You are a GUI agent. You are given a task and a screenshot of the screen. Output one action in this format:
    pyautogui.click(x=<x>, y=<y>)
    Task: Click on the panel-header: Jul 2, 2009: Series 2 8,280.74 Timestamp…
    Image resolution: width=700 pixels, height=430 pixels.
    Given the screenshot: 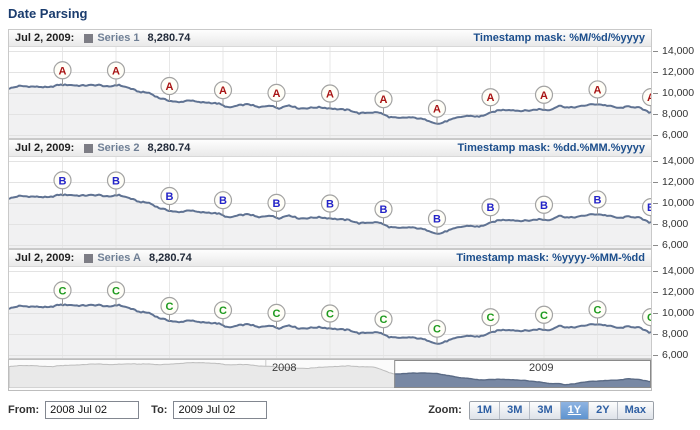 What is the action you would take?
    pyautogui.click(x=330, y=148)
    